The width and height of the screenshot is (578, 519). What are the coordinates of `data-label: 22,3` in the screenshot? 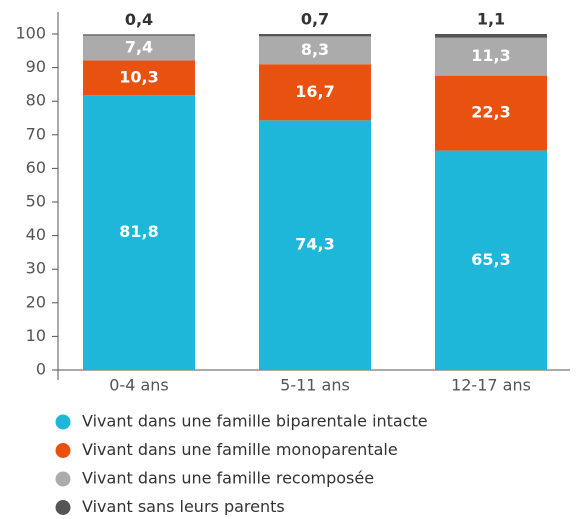 It's located at (490, 112).